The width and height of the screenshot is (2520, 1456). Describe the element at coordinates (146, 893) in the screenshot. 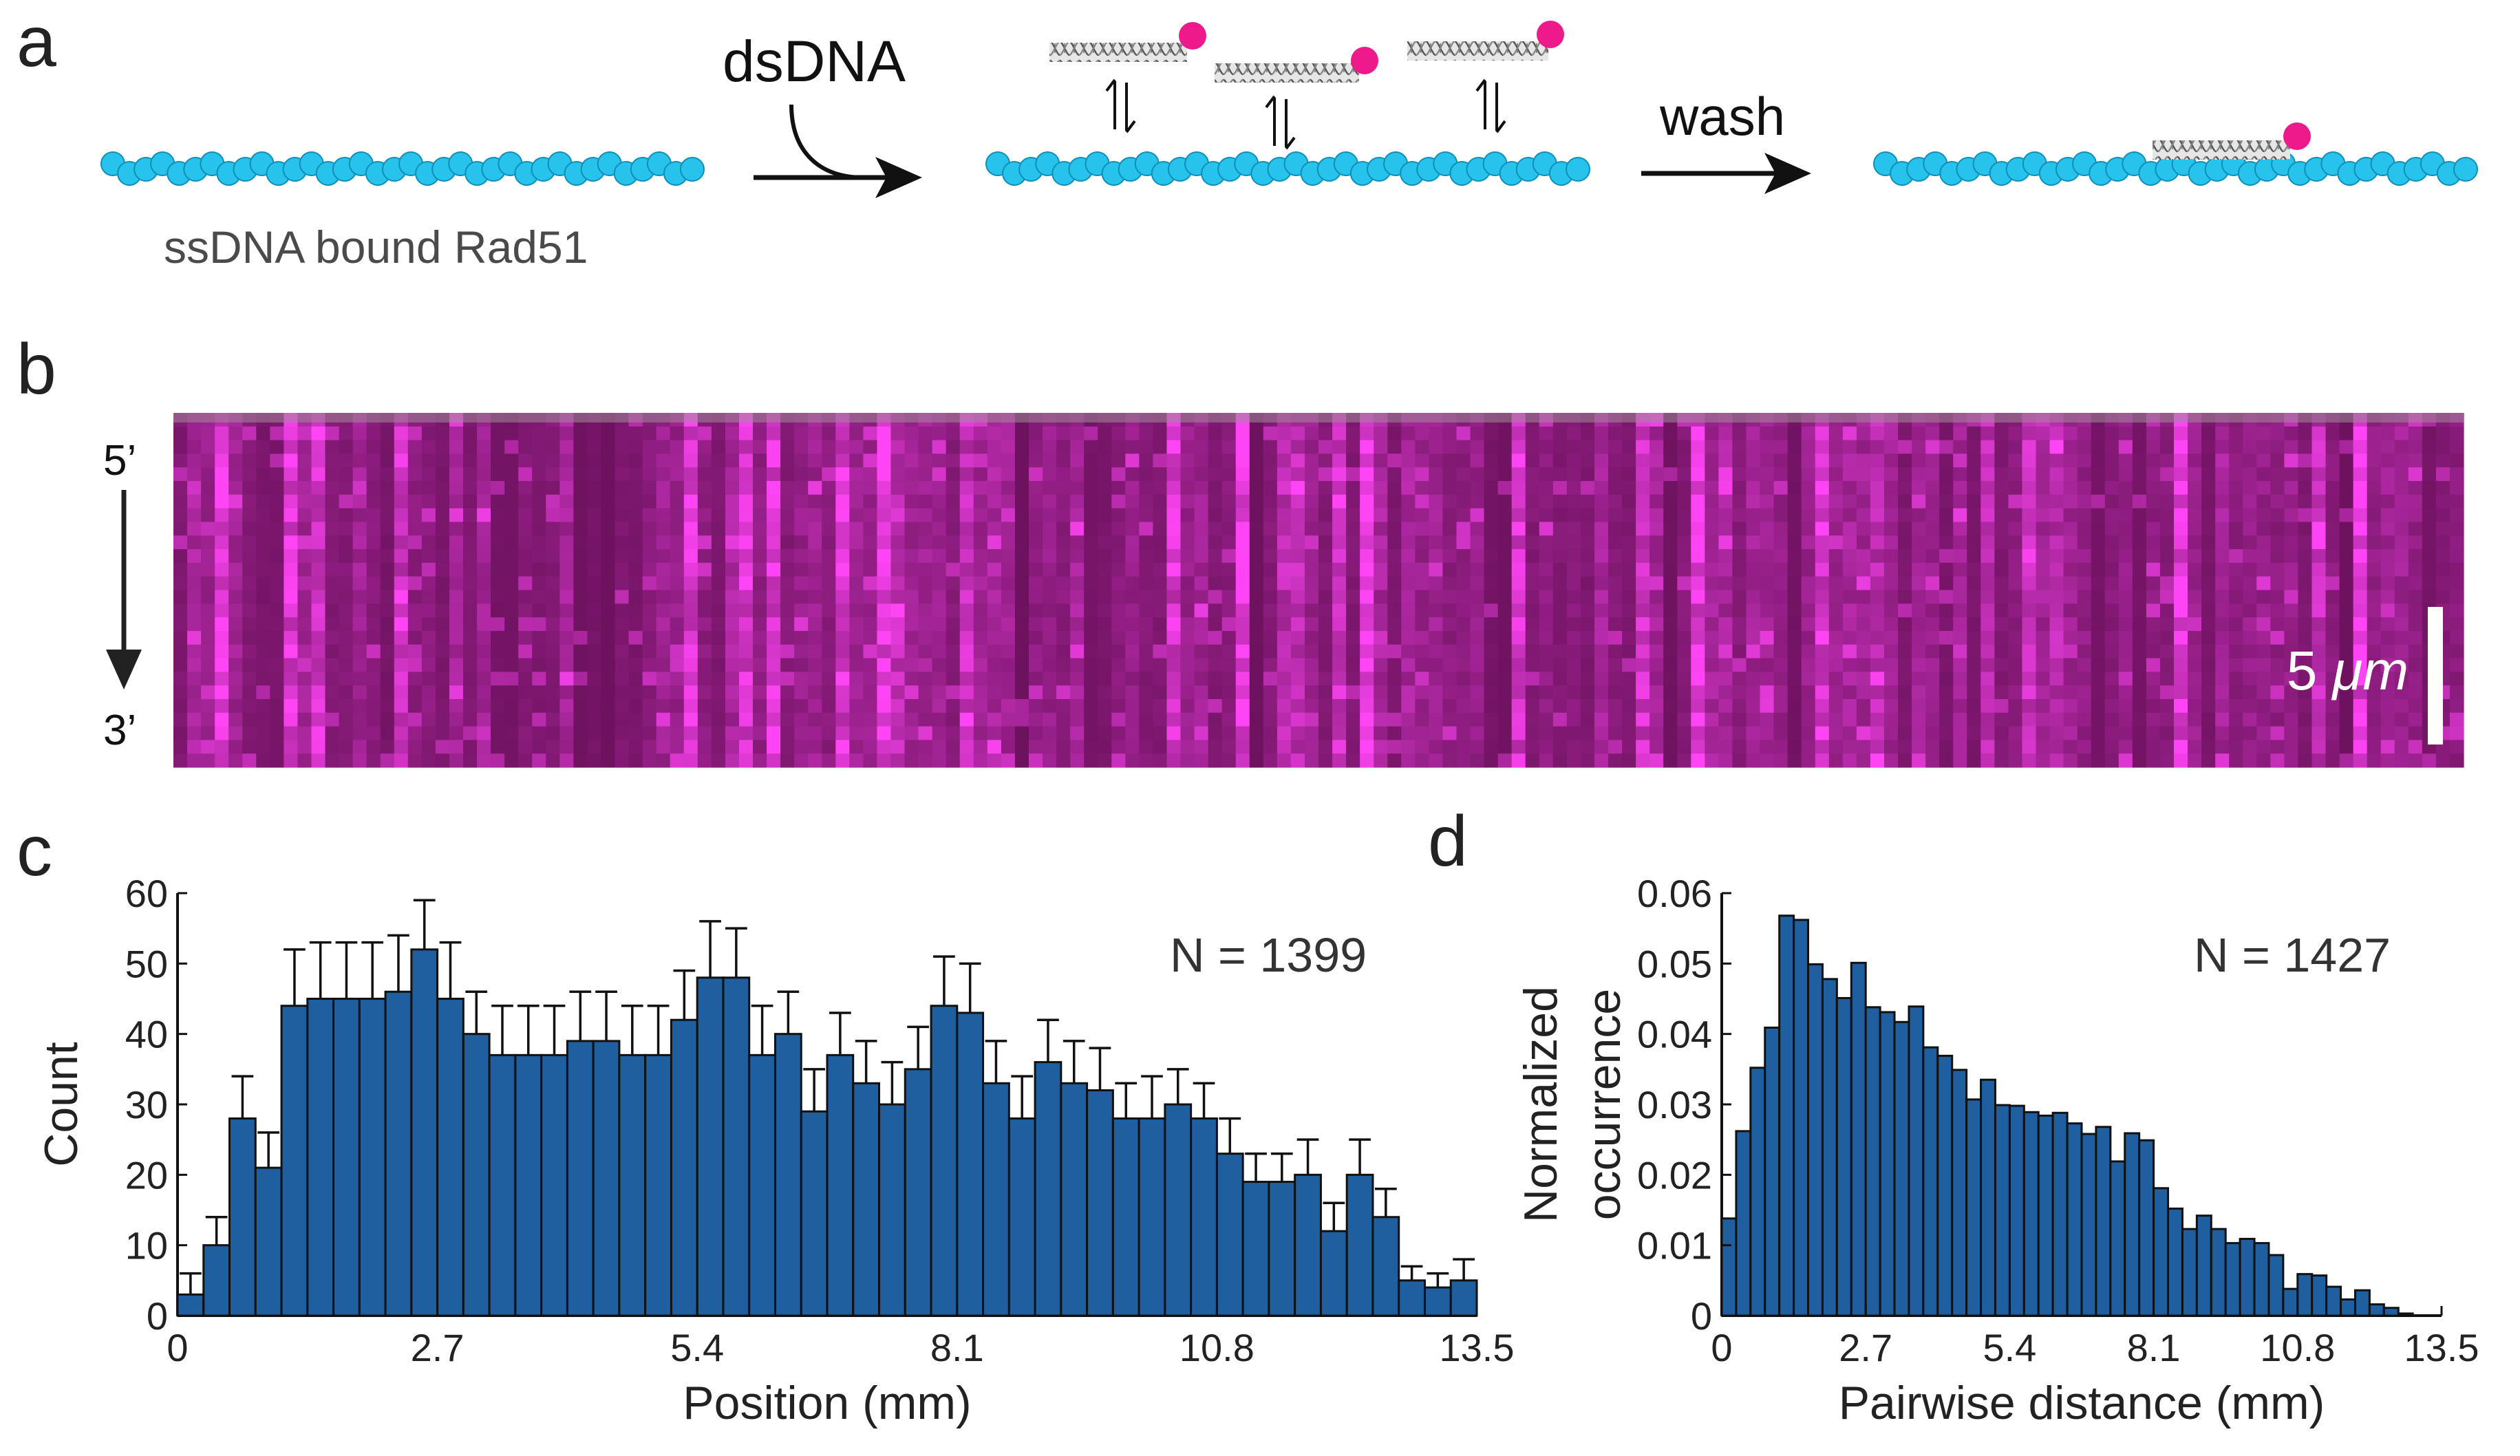

I see `y-tick-label: 60` at that location.